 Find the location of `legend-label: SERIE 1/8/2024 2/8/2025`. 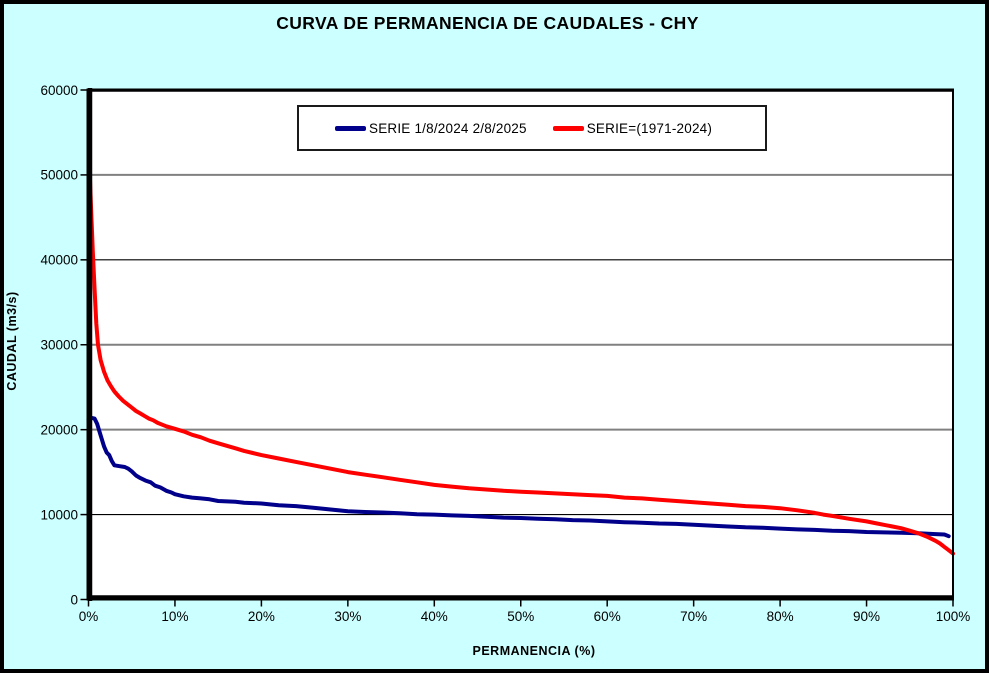

legend-label: SERIE 1/8/2024 2/8/2025 is located at coordinates (448, 128).